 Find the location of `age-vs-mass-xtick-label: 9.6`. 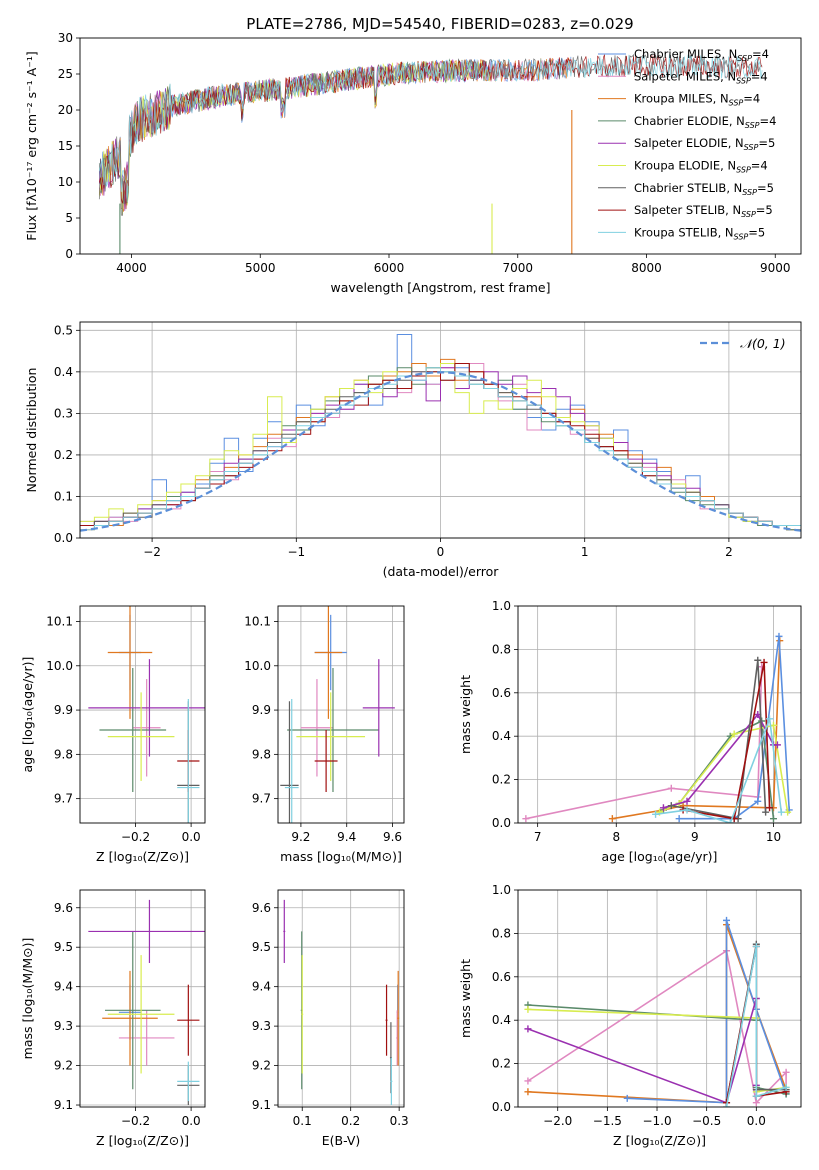

age-vs-mass-xtick-label: 9.6 is located at coordinates (392, 837).